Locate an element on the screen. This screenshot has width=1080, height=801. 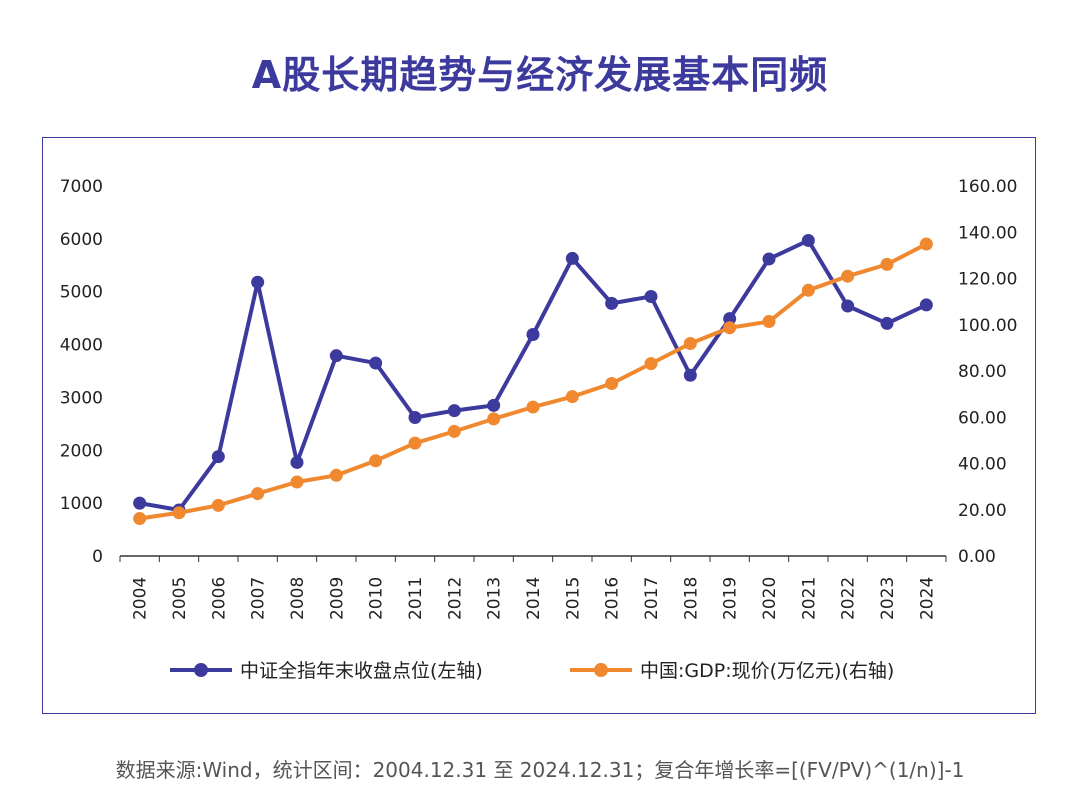
right-axis-tick-label: 40.00 is located at coordinates (982, 465).